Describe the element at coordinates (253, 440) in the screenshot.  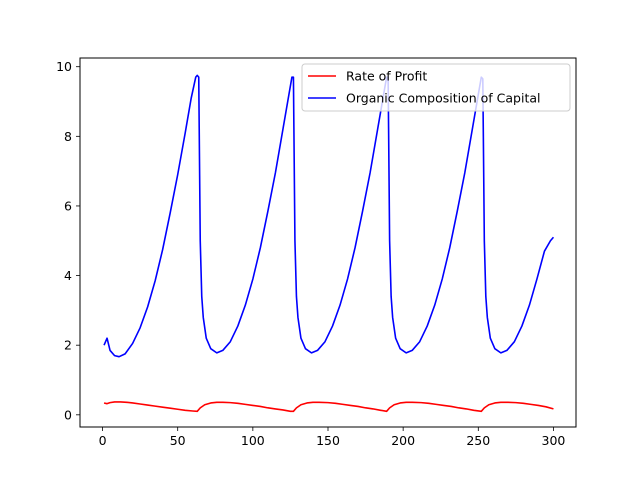
I see `x-tick-label: 100` at that location.